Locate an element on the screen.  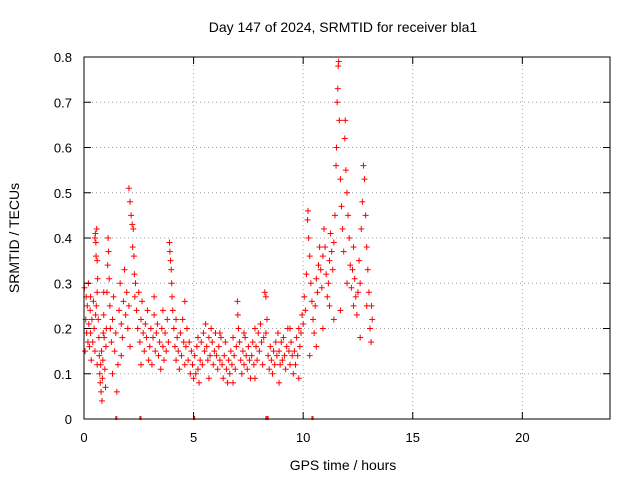
y-tick-label: 0.7 is located at coordinates (63, 102).